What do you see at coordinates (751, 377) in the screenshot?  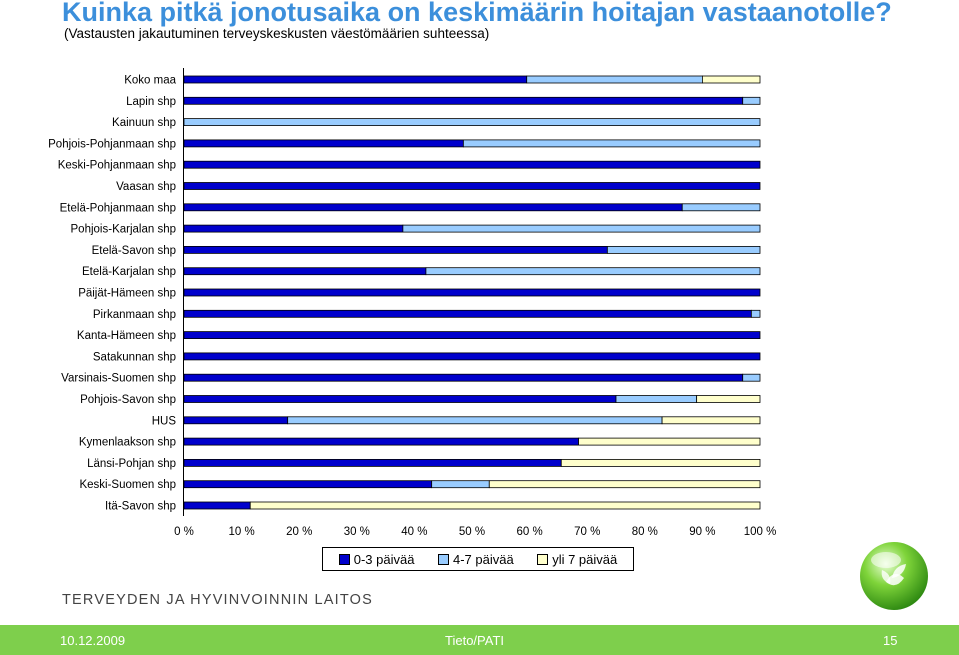 I see `bar-segment-4-7-päivää-14` at bounding box center [751, 377].